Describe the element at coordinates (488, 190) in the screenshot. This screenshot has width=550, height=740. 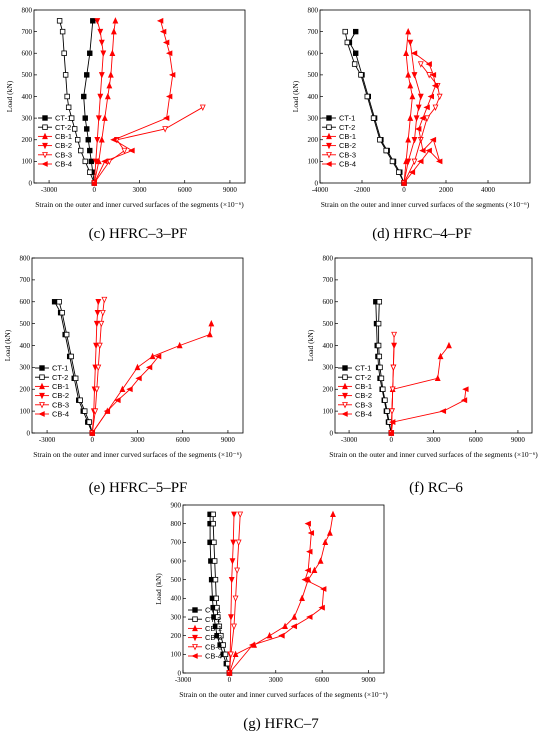
I see `x-tick-label: 4000` at that location.